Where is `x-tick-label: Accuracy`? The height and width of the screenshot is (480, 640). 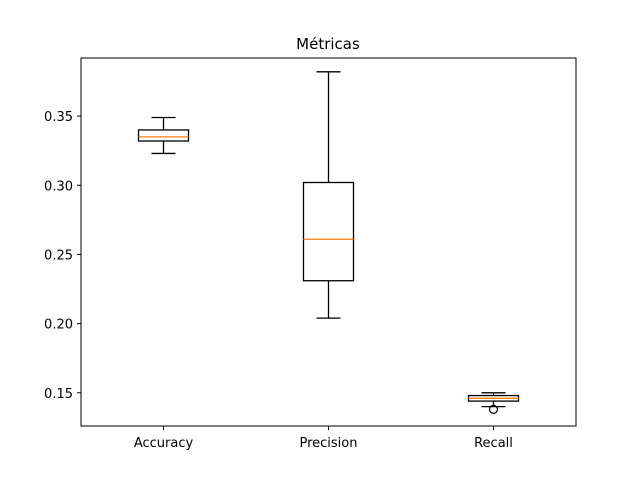
x-tick-label: Accuracy is located at coordinates (164, 443).